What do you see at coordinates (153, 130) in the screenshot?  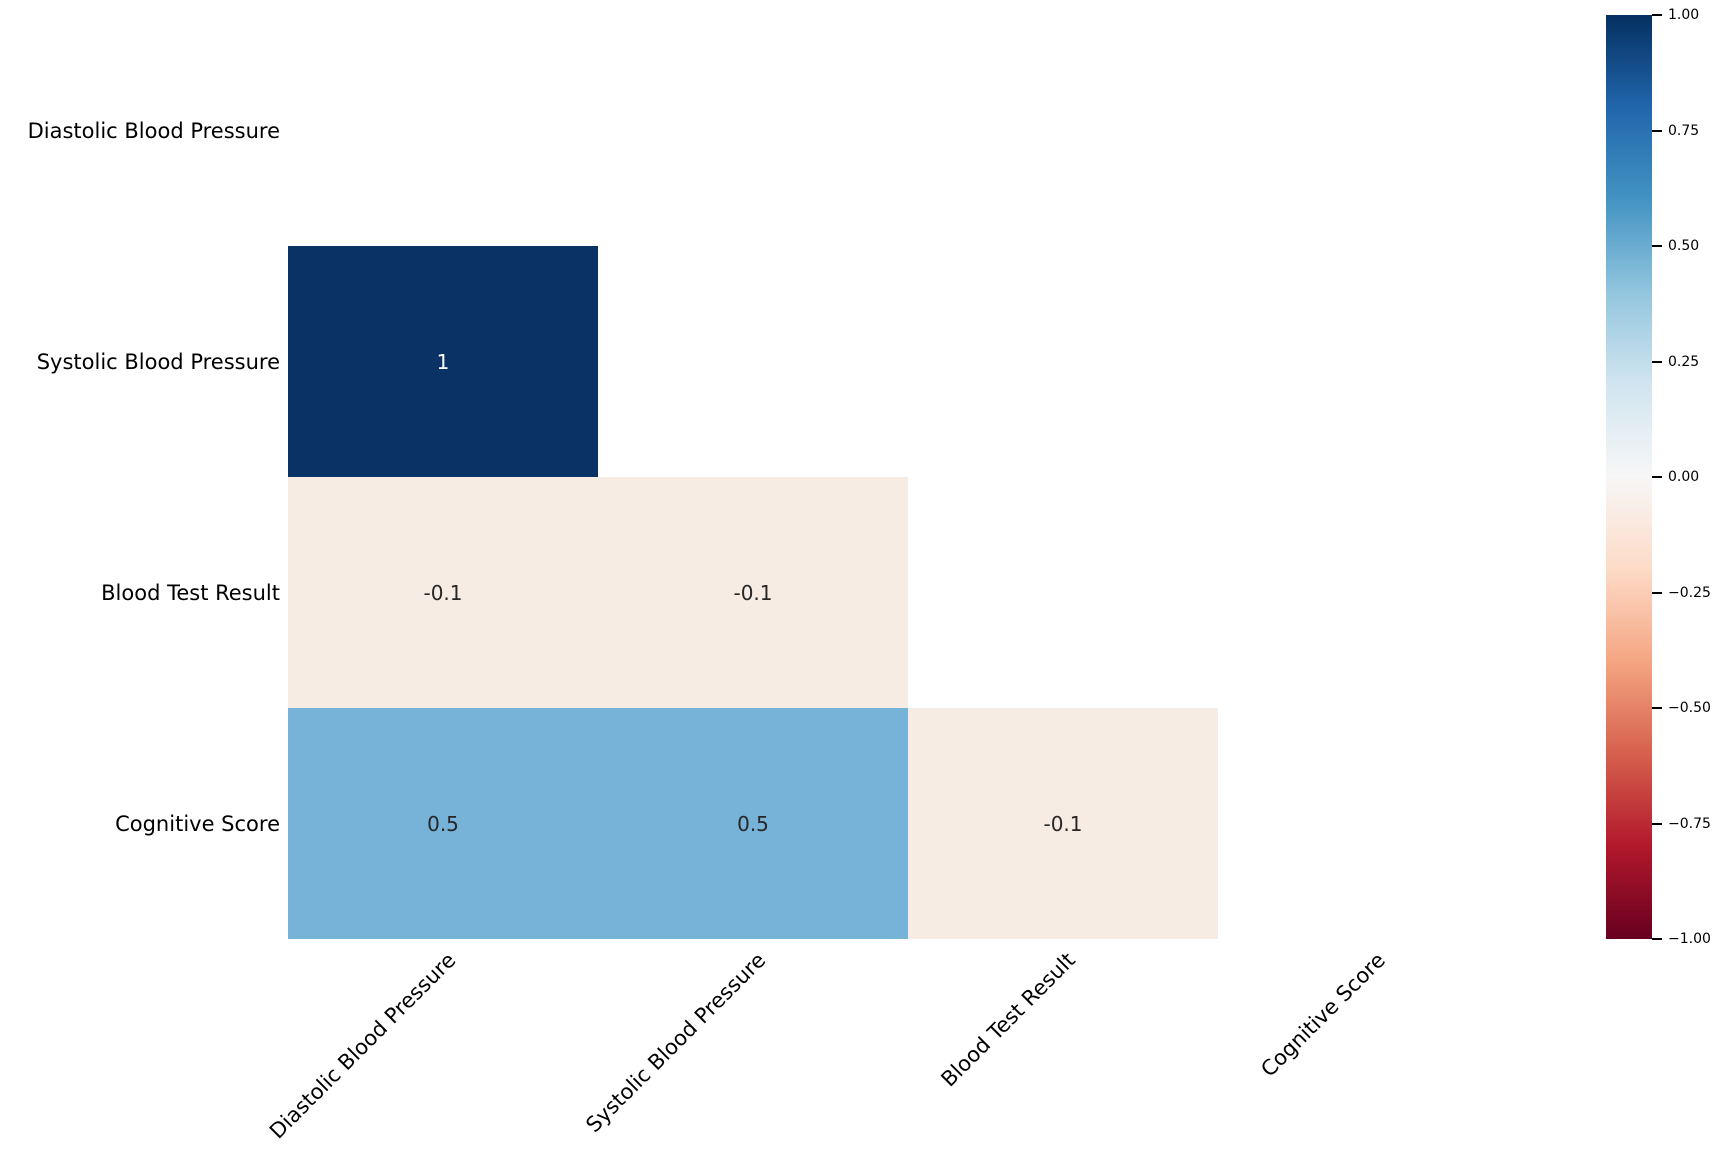 I see `y-tick-label: Diastolic Blood Pressure` at bounding box center [153, 130].